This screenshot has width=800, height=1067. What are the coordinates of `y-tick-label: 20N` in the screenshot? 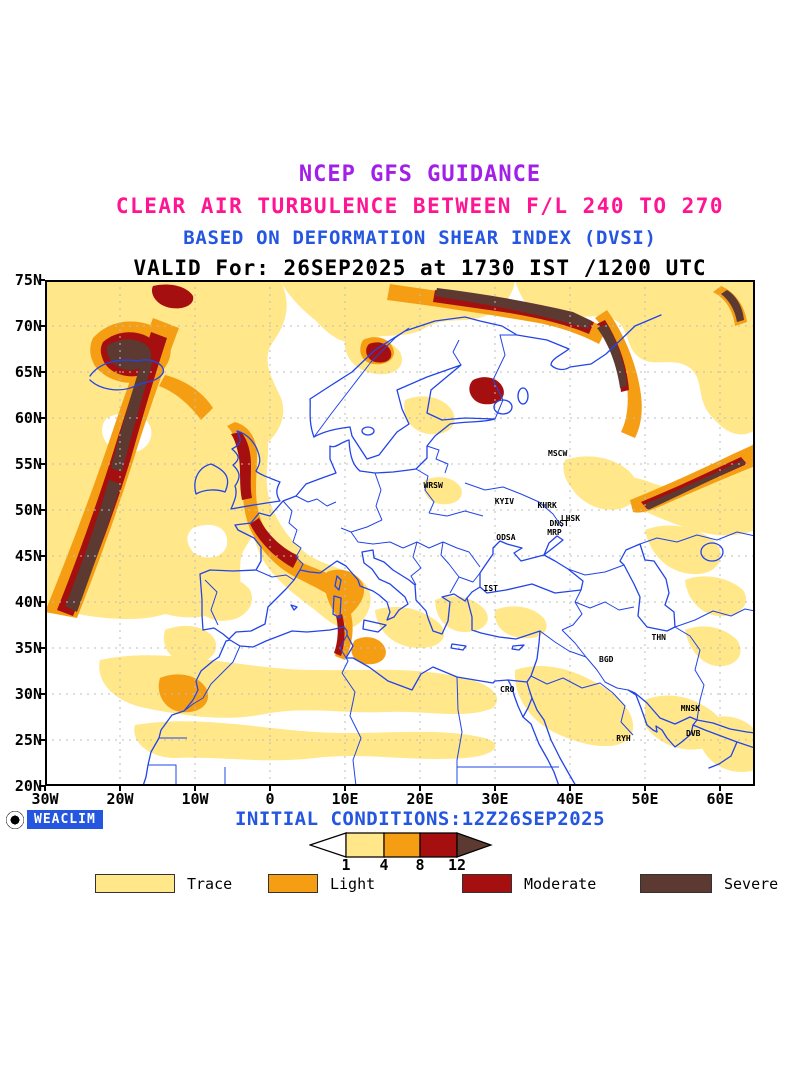 It's located at (28, 786).